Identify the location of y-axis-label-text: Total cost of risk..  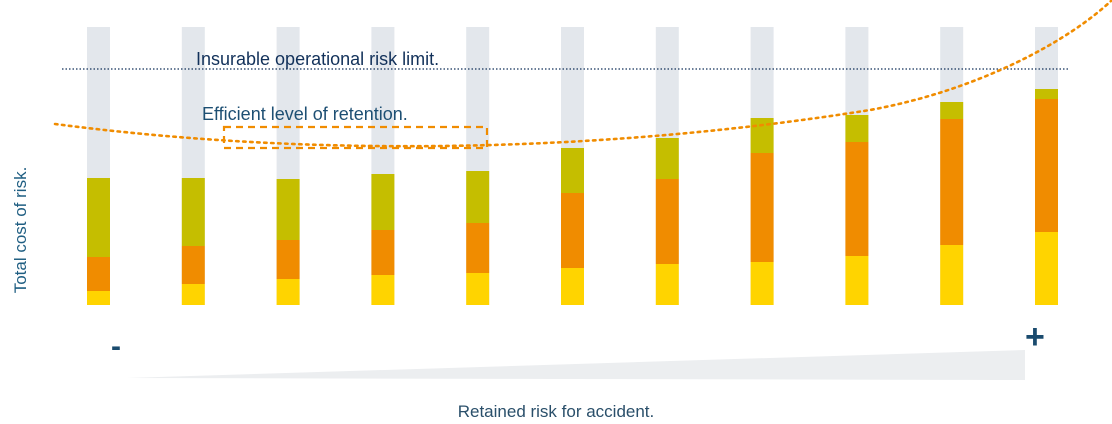
(20, 230).